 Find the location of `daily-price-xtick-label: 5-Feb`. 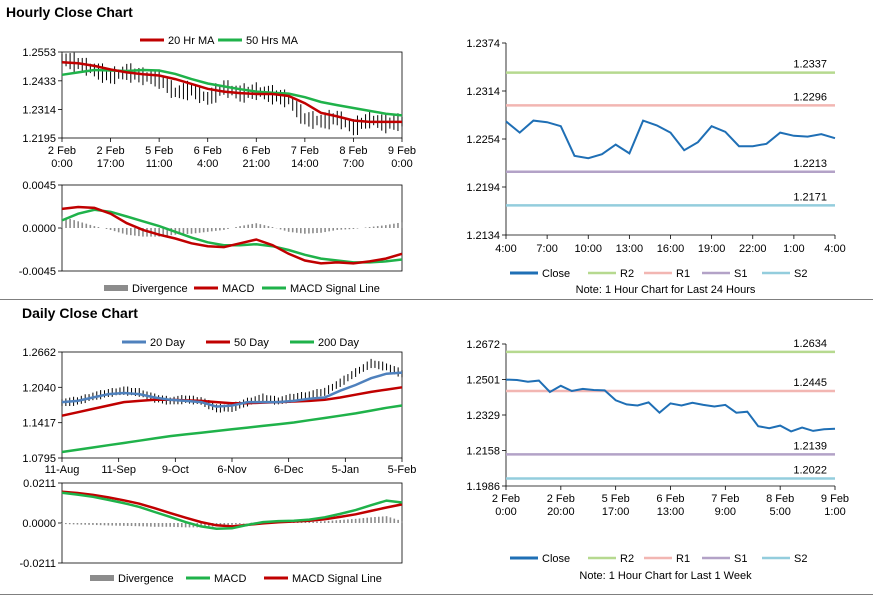

daily-price-xtick-label: 5-Feb is located at coordinates (402, 470).